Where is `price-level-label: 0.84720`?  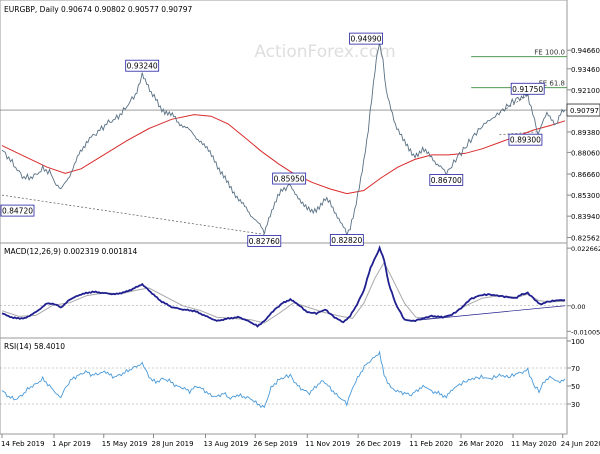 price-level-label: 0.84720 is located at coordinates (17, 211).